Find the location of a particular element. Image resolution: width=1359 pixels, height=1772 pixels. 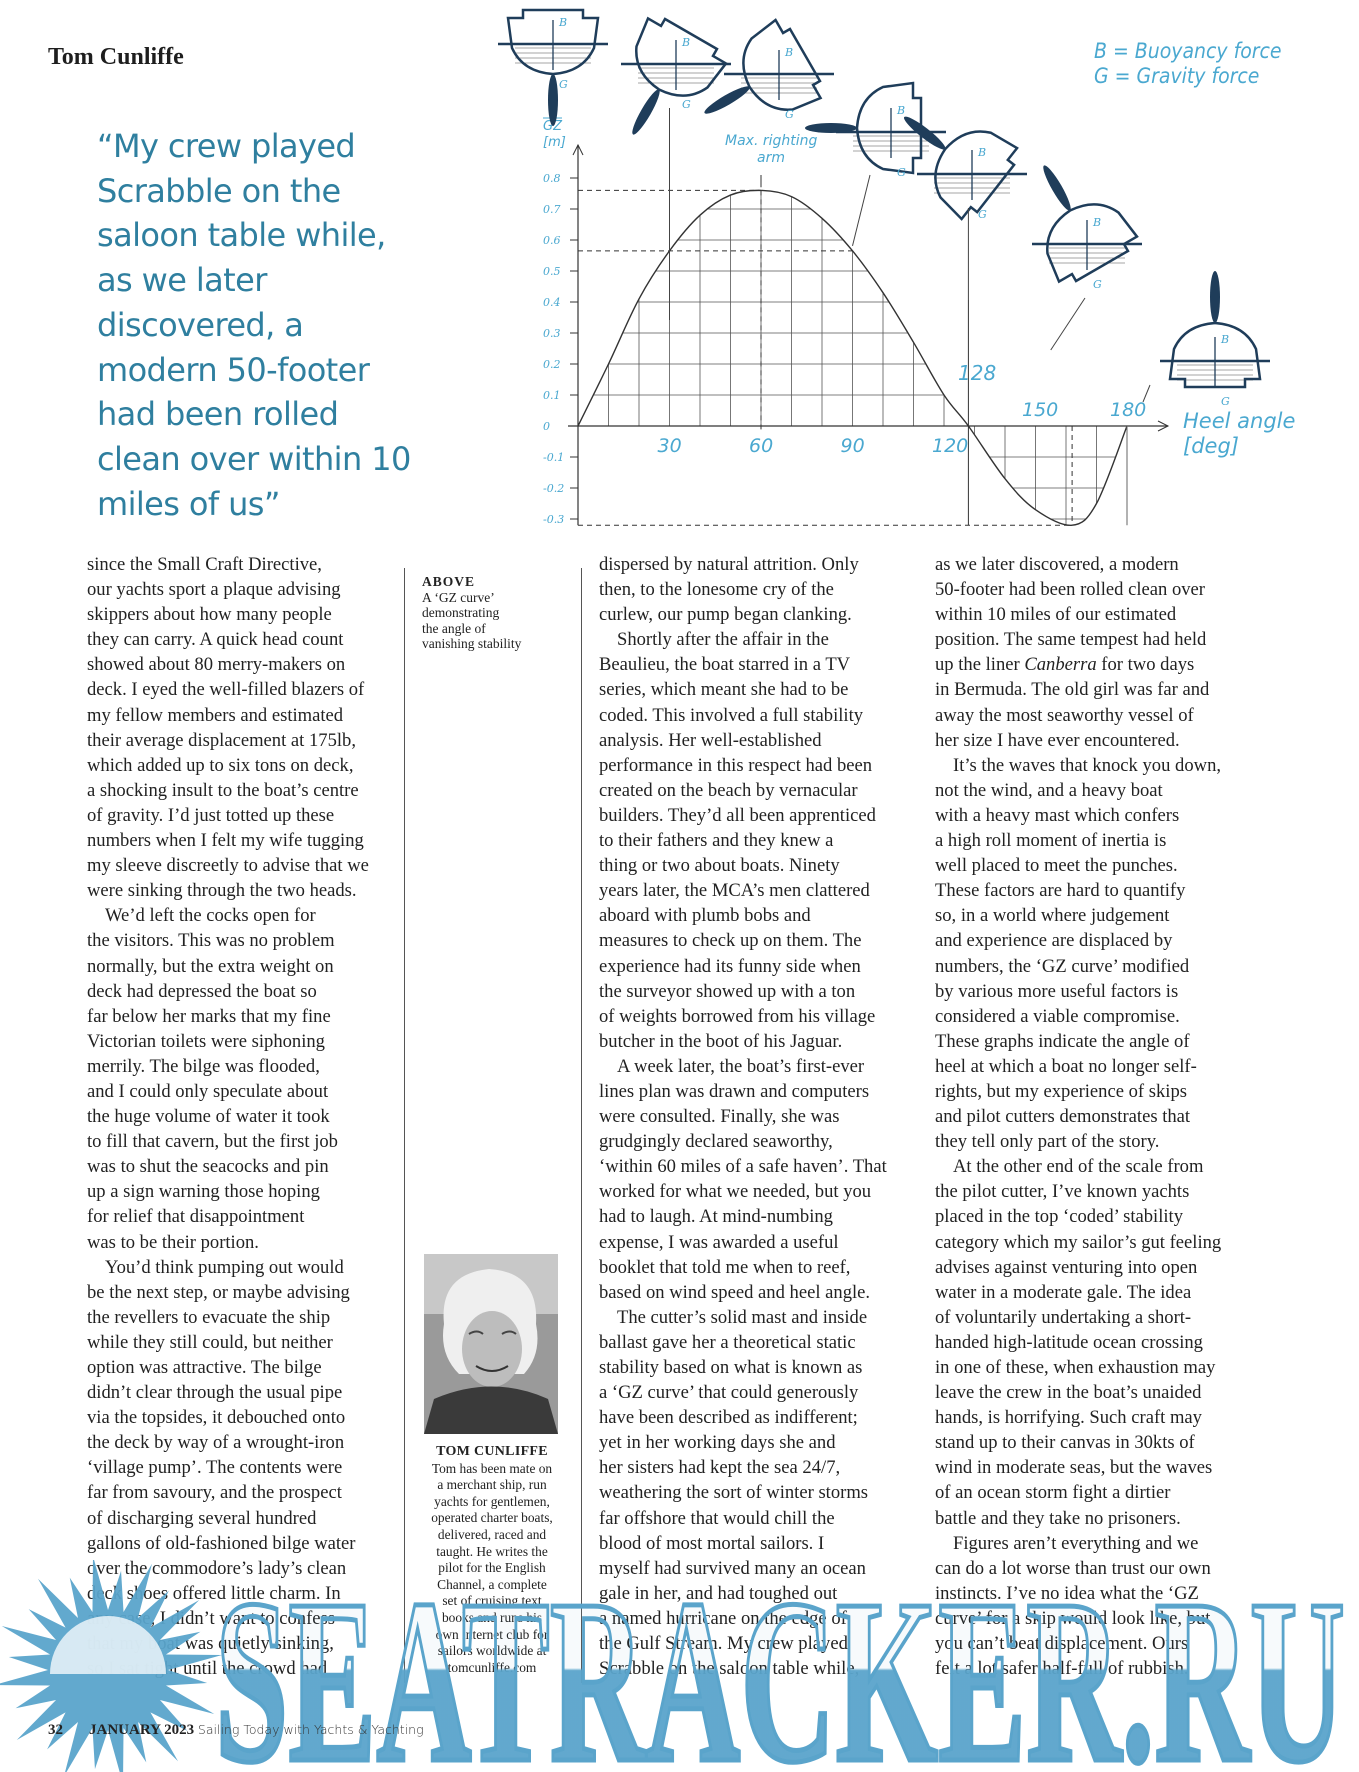

max-righting-arm-label: arm is located at coordinates (771, 158).